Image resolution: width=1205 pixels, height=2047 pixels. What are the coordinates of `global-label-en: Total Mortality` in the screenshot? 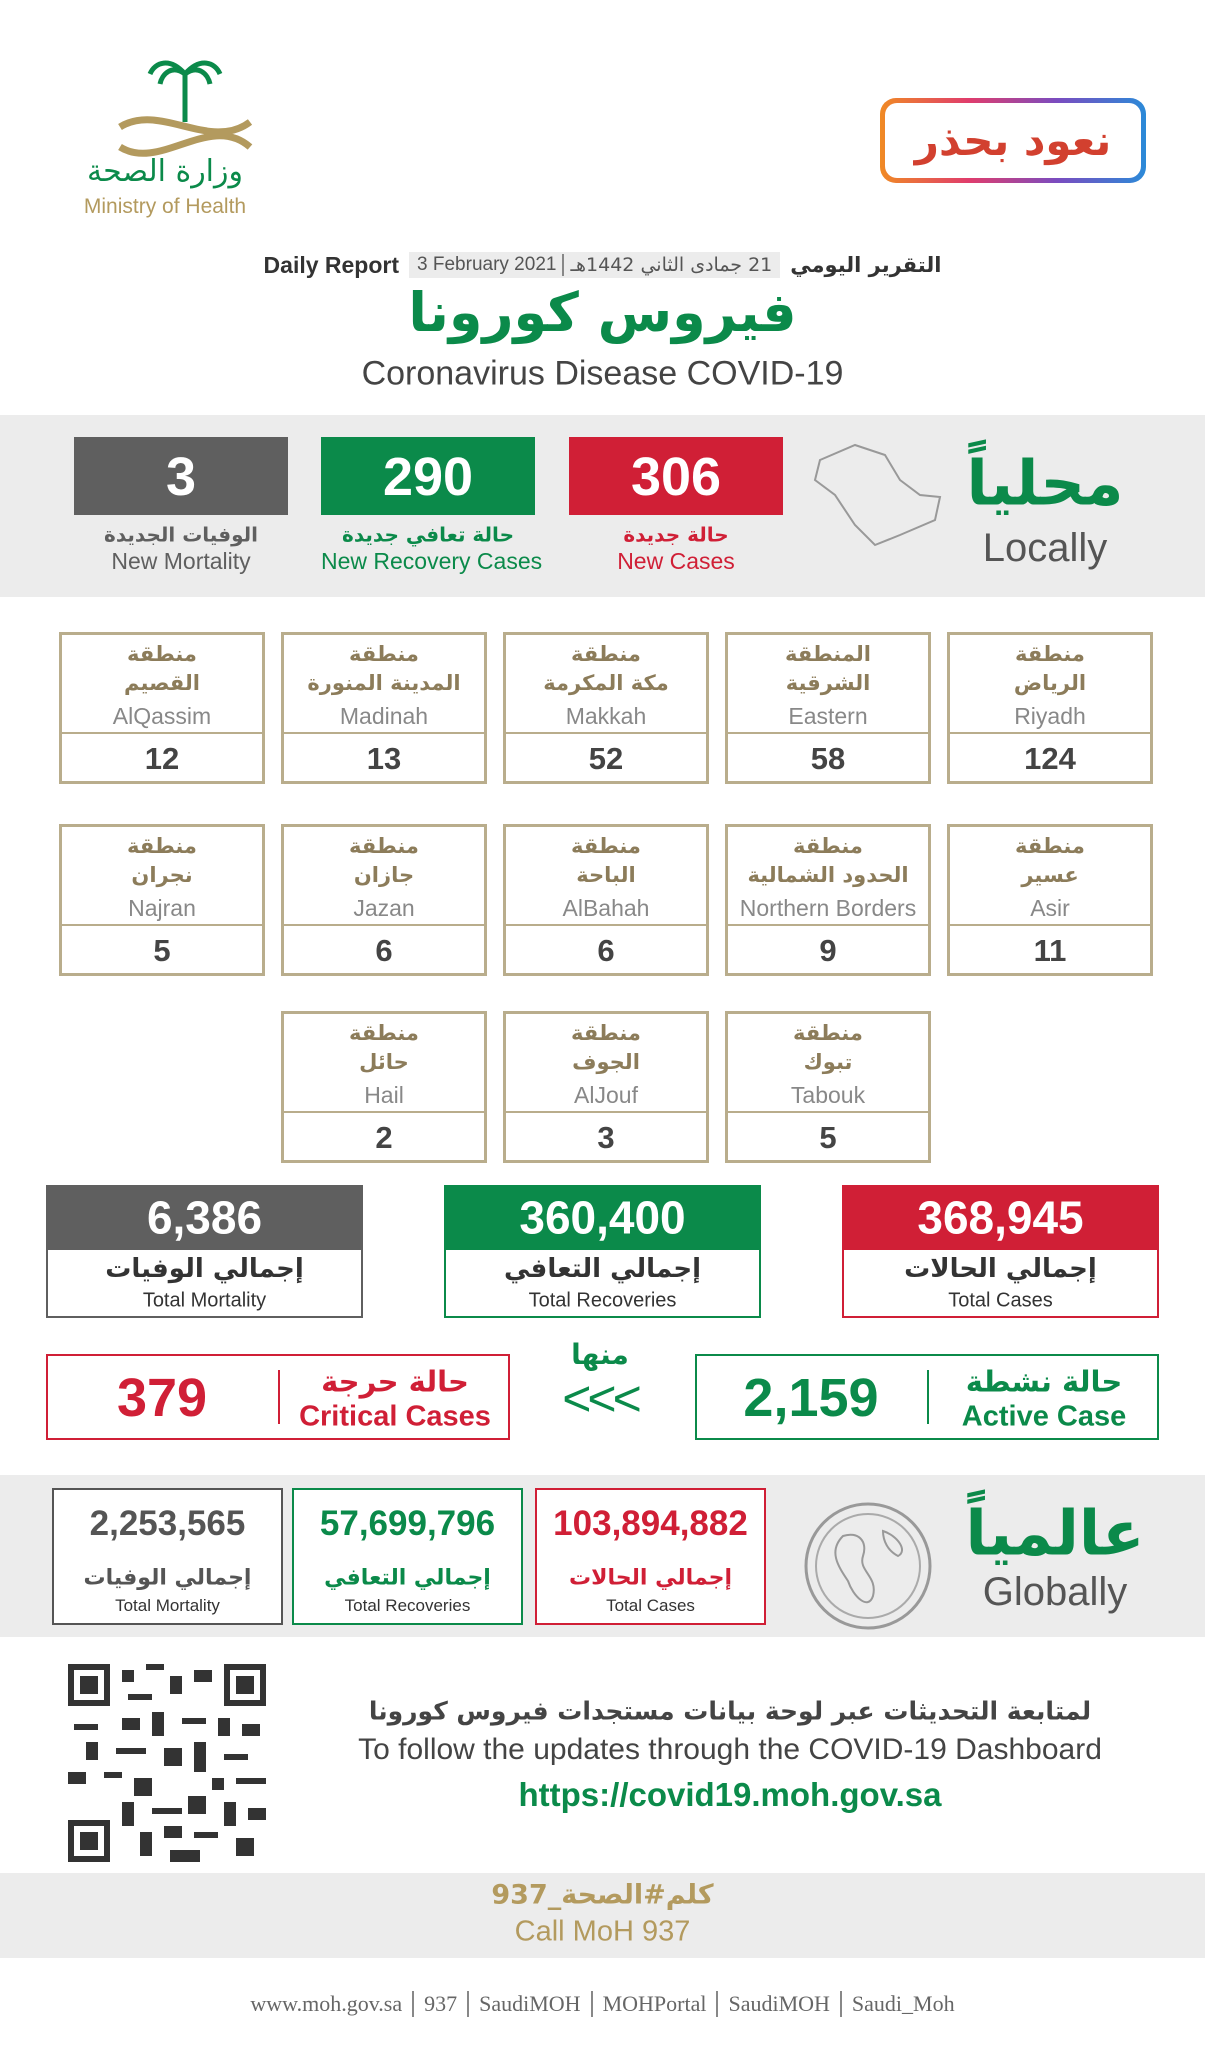 It's located at (167, 1606).